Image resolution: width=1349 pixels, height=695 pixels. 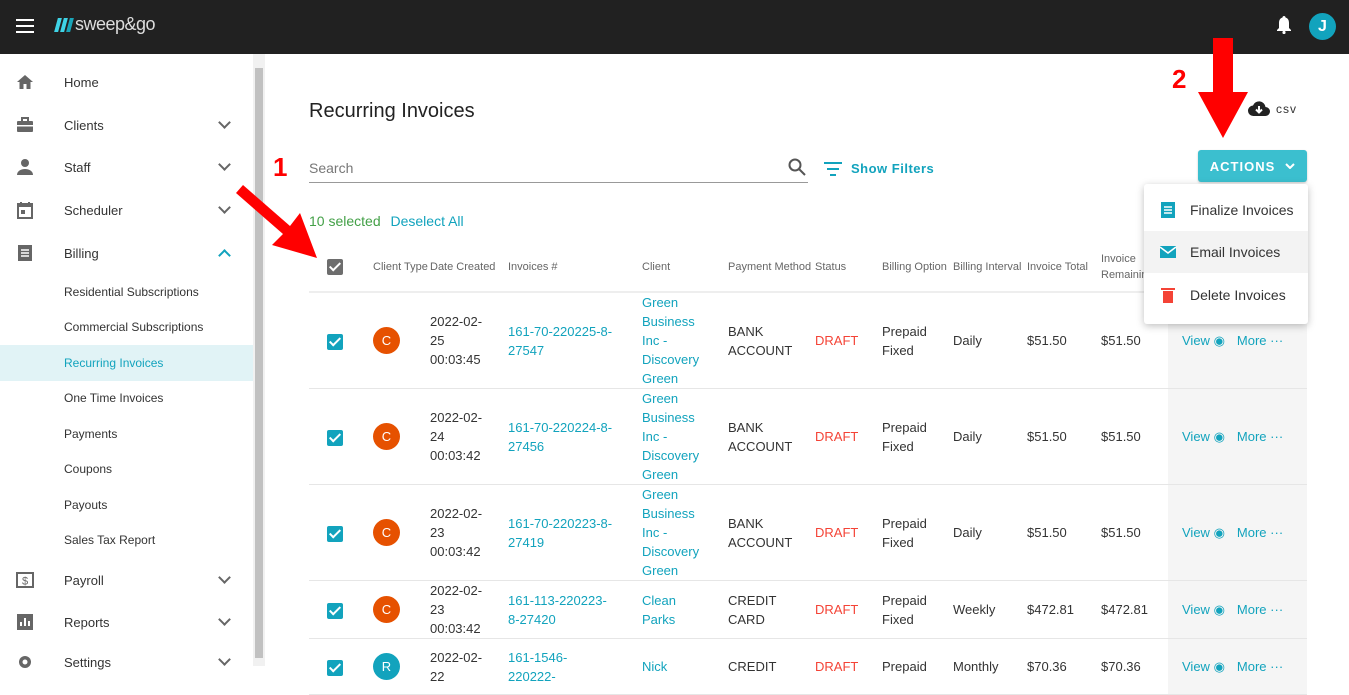 What do you see at coordinates (126, 622) in the screenshot?
I see `sidebar-item-reports: Reports` at bounding box center [126, 622].